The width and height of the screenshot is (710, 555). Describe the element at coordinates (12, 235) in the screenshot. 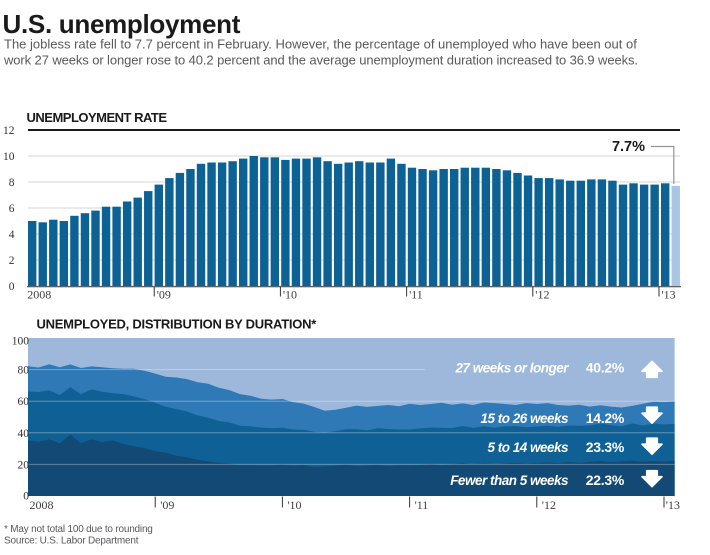

I see `svg-text: 4` at that location.